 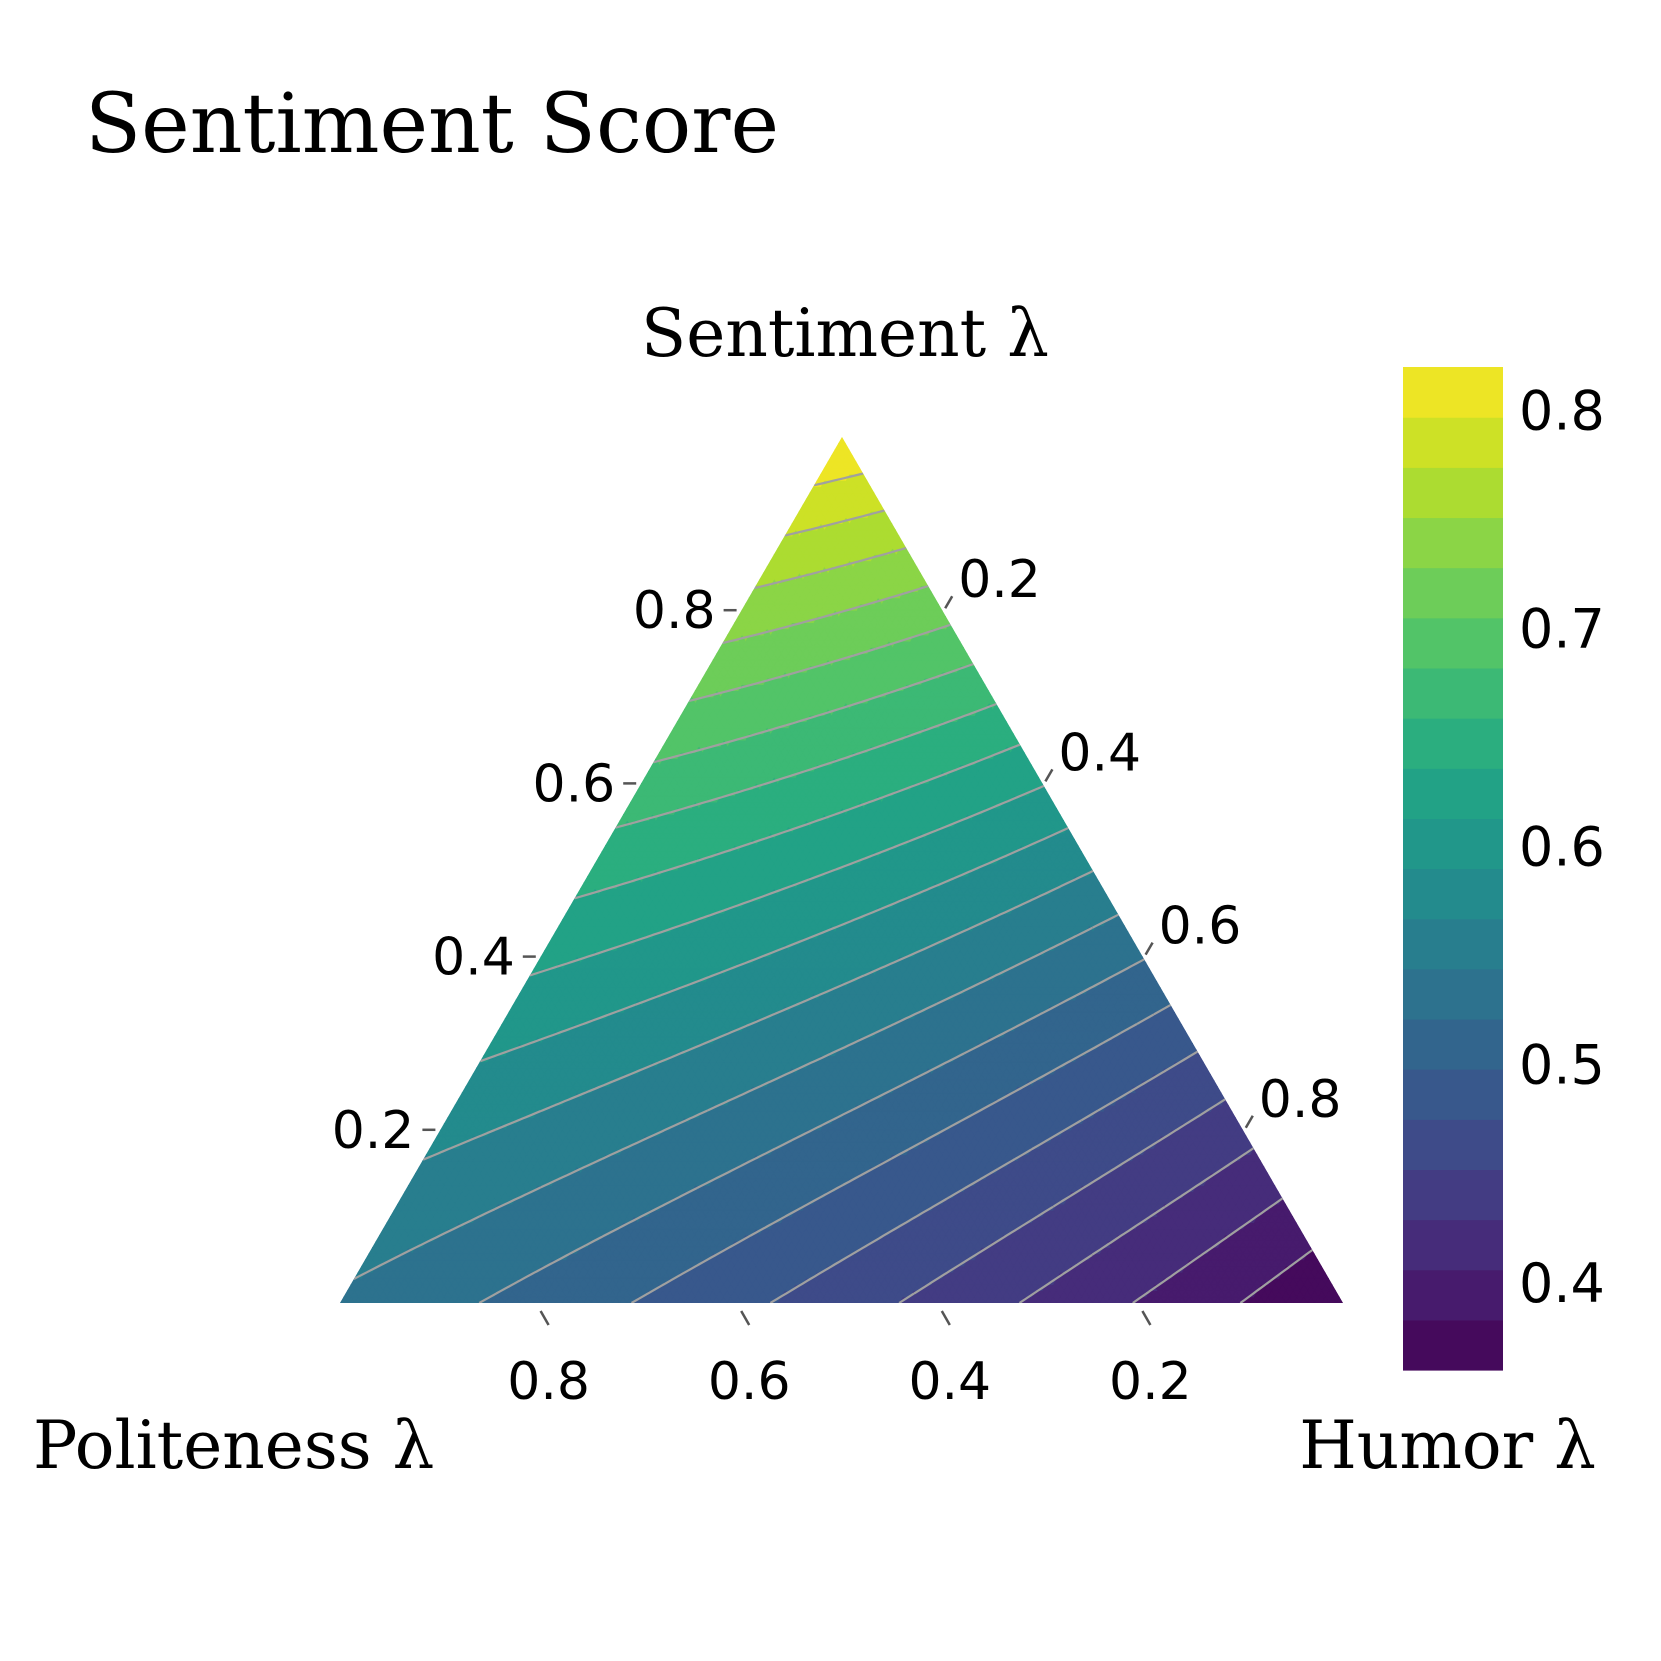 I want to click on chart-title: Sentiment Score, so click(x=432, y=124).